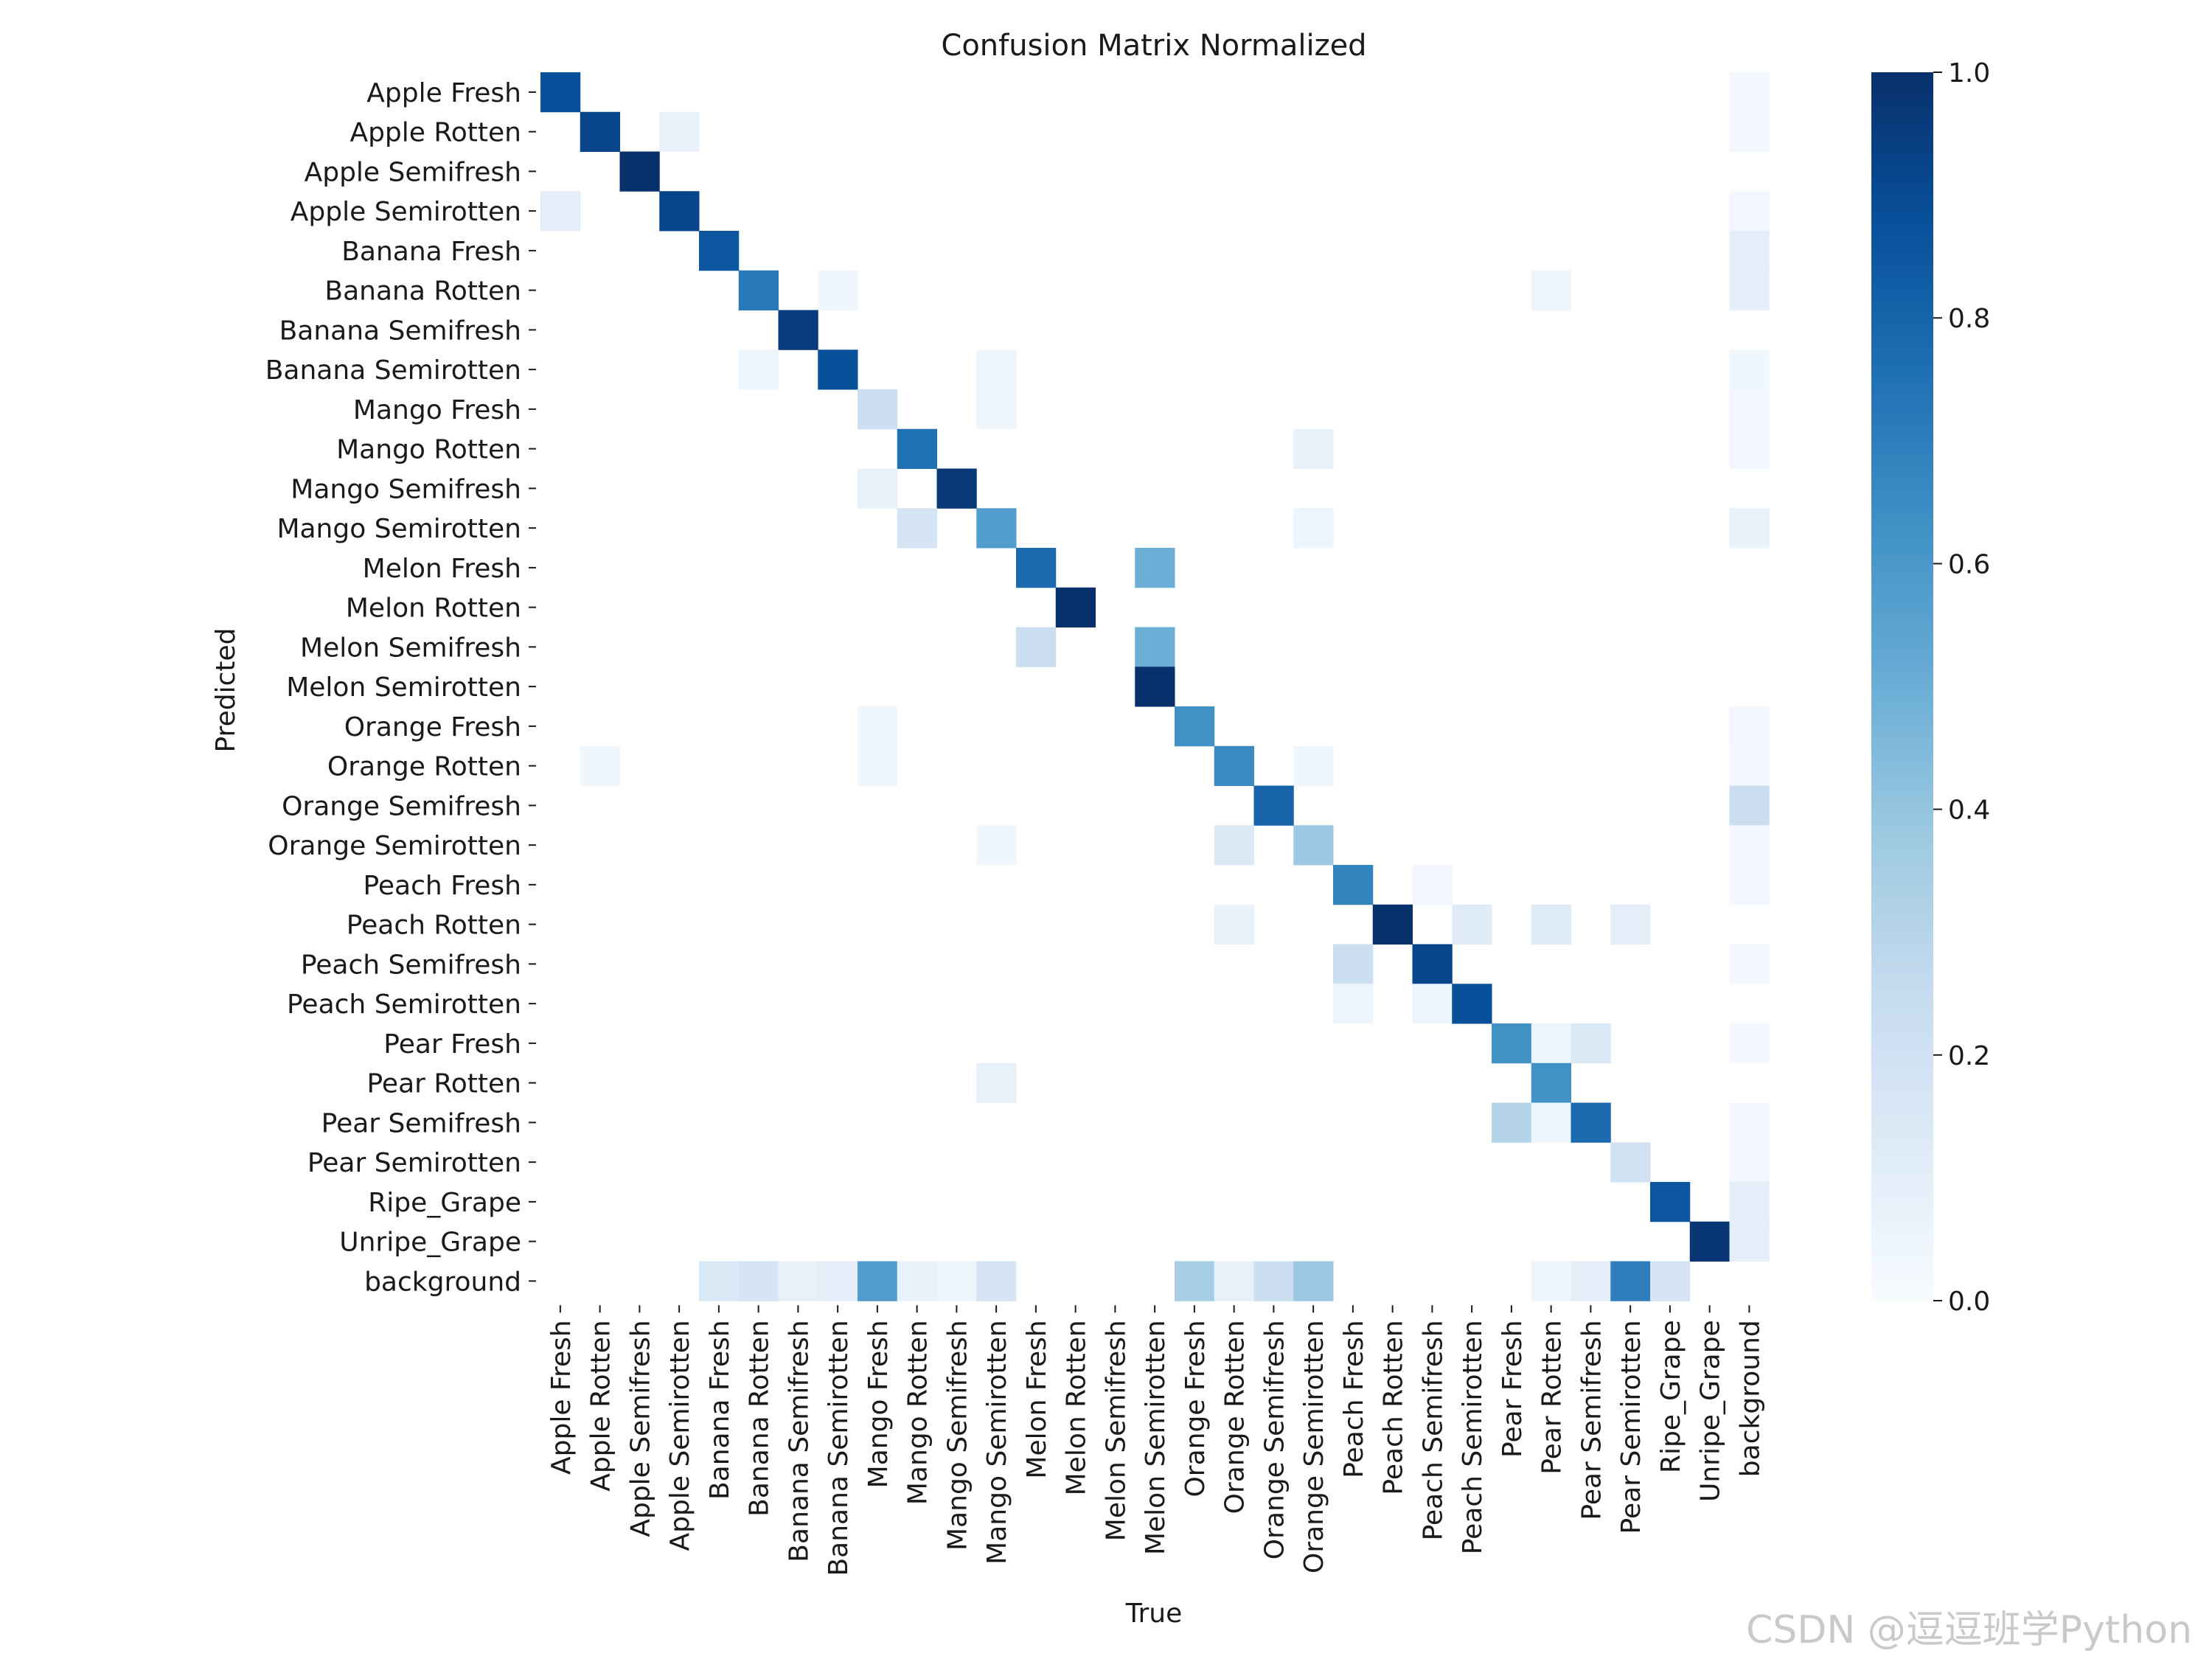  Describe the element at coordinates (1313, 845) in the screenshot. I see `cell-orange-semirotten--orange-semirotten` at that location.